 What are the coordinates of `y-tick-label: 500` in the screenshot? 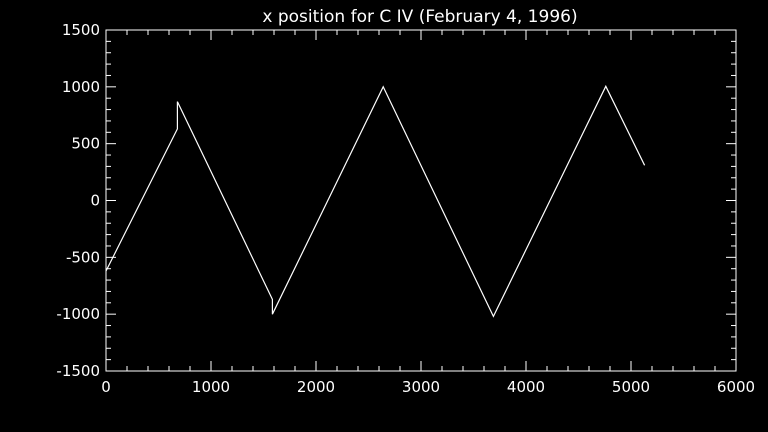 It's located at (85, 144).